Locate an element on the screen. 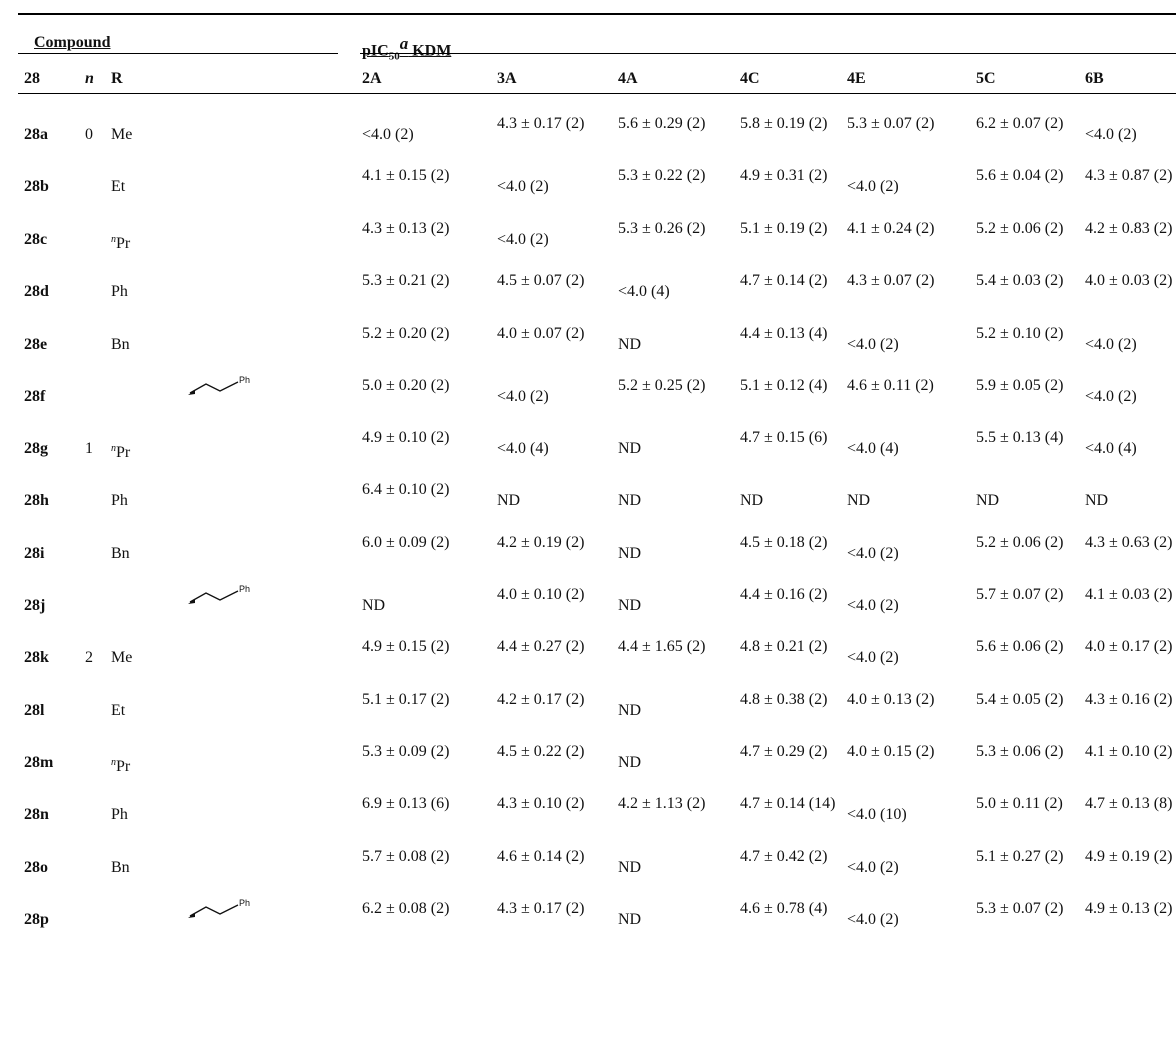 The height and width of the screenshot is (1059, 1176). r-group: Bn is located at coordinates (120, 344).